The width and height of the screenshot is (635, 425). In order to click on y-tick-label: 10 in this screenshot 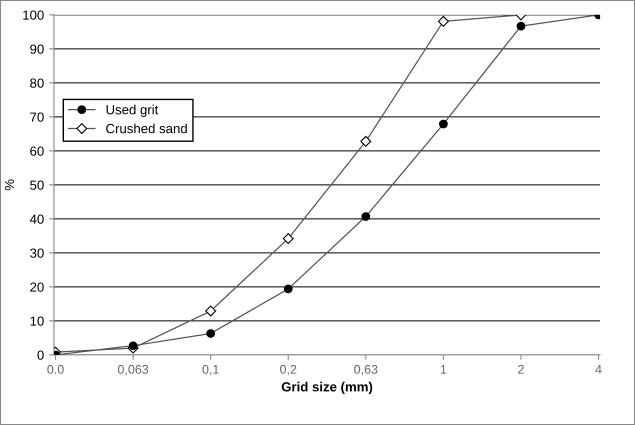, I will do `click(37, 321)`.